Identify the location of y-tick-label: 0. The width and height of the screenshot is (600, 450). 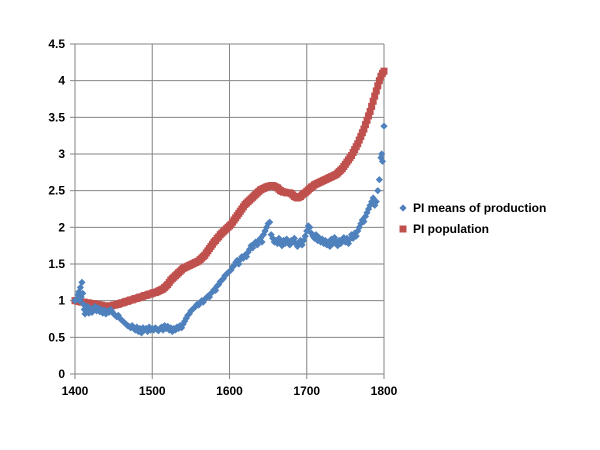
(61, 374).